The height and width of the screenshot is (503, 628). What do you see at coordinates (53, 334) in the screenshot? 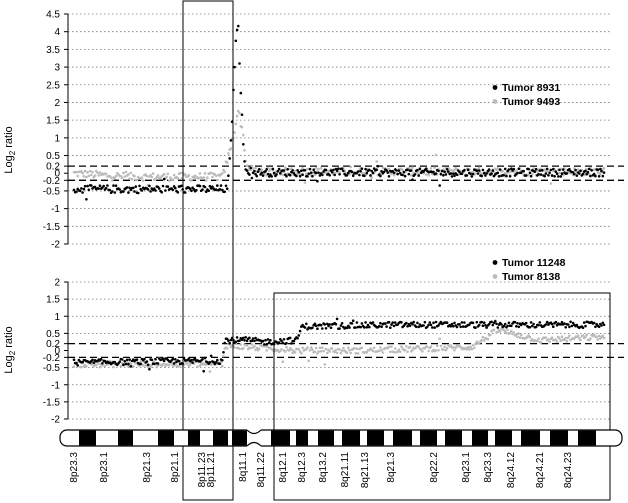
I see `y-tick-label: 0.5` at bounding box center [53, 334].